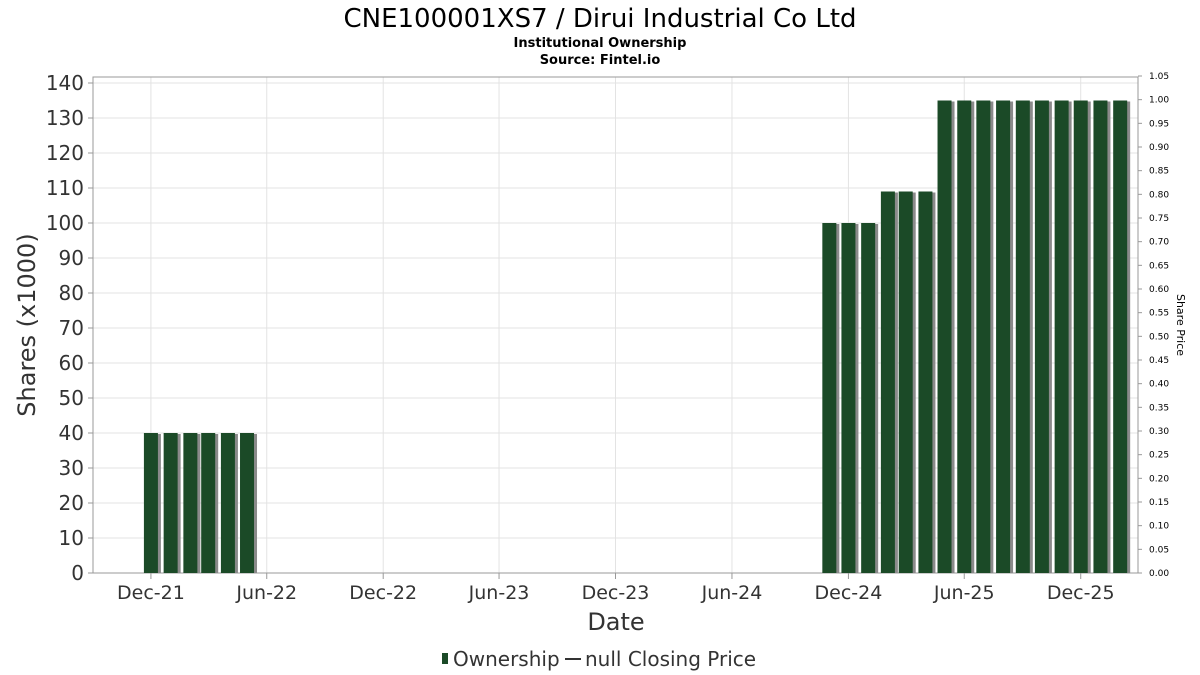  What do you see at coordinates (732, 593) in the screenshot?
I see `x-tick-label: Jun-24` at bounding box center [732, 593].